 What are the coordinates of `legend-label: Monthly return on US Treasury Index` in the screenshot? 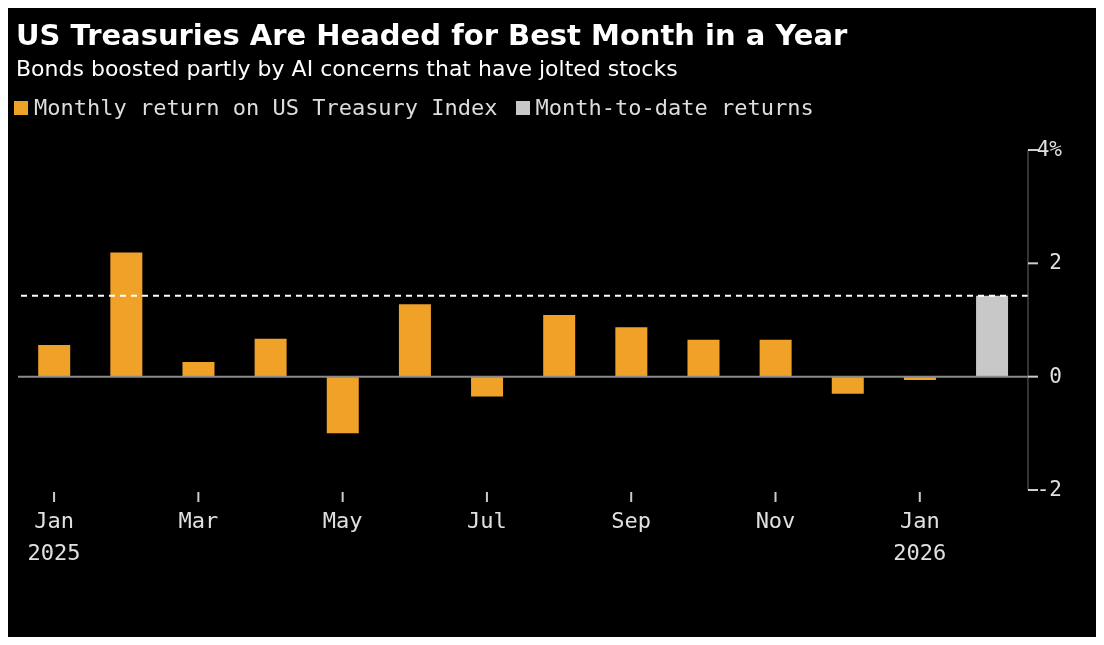 It's located at (266, 107).